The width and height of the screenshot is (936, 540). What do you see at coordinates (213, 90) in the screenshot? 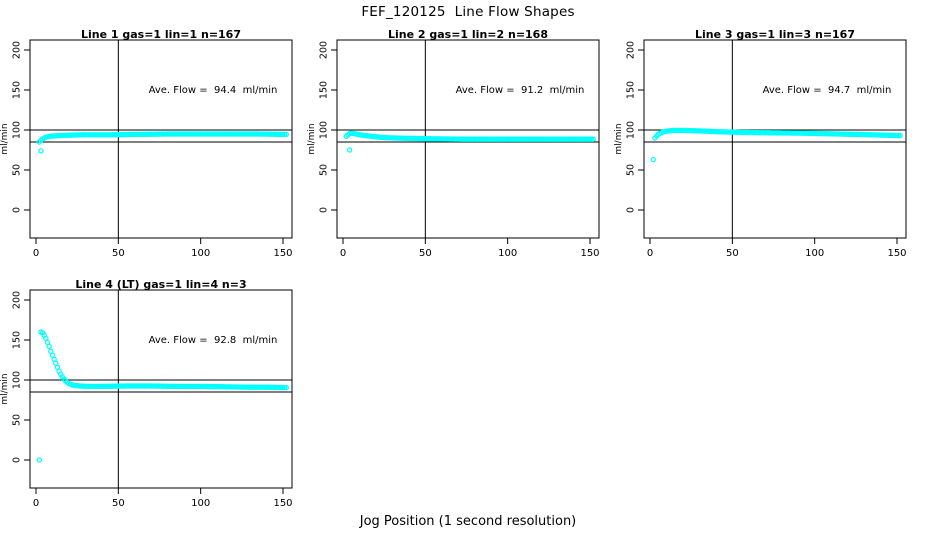
I see `ave-flow-annotation: Ave. Flow = 94.4 ml/min` at bounding box center [213, 90].